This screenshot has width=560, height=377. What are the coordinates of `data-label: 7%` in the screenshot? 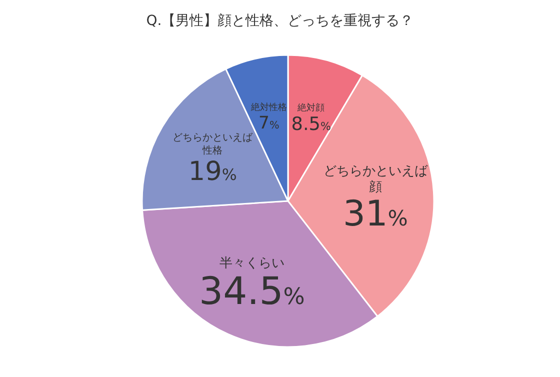 It's located at (269, 123).